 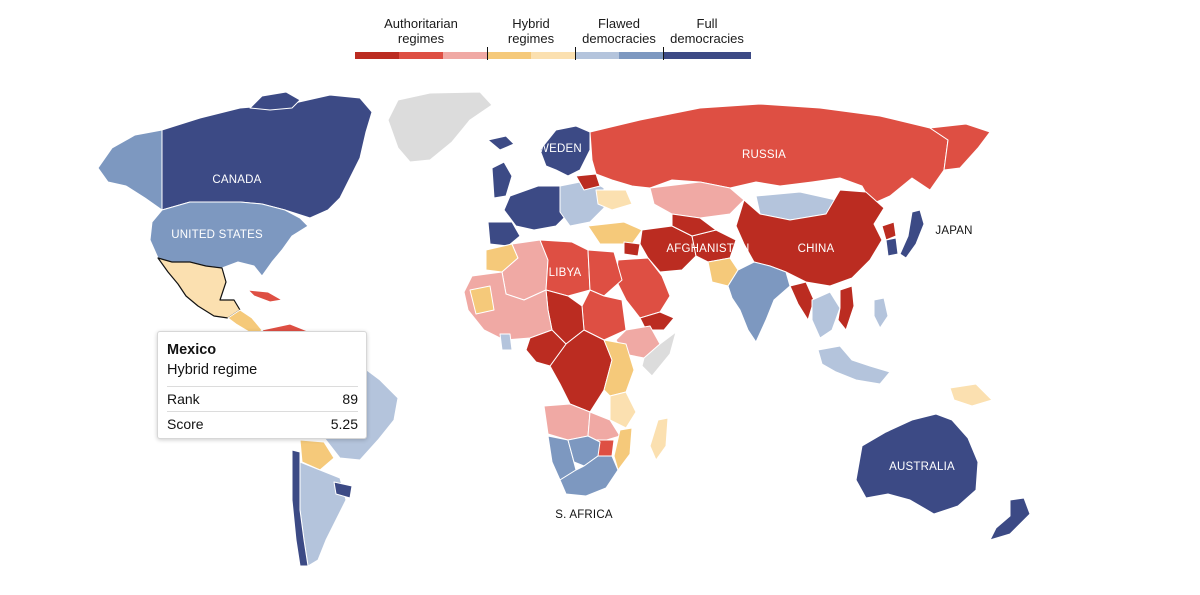 What do you see at coordinates (553, 55) in the screenshot?
I see `legend-swatch-hybrid-light` at bounding box center [553, 55].